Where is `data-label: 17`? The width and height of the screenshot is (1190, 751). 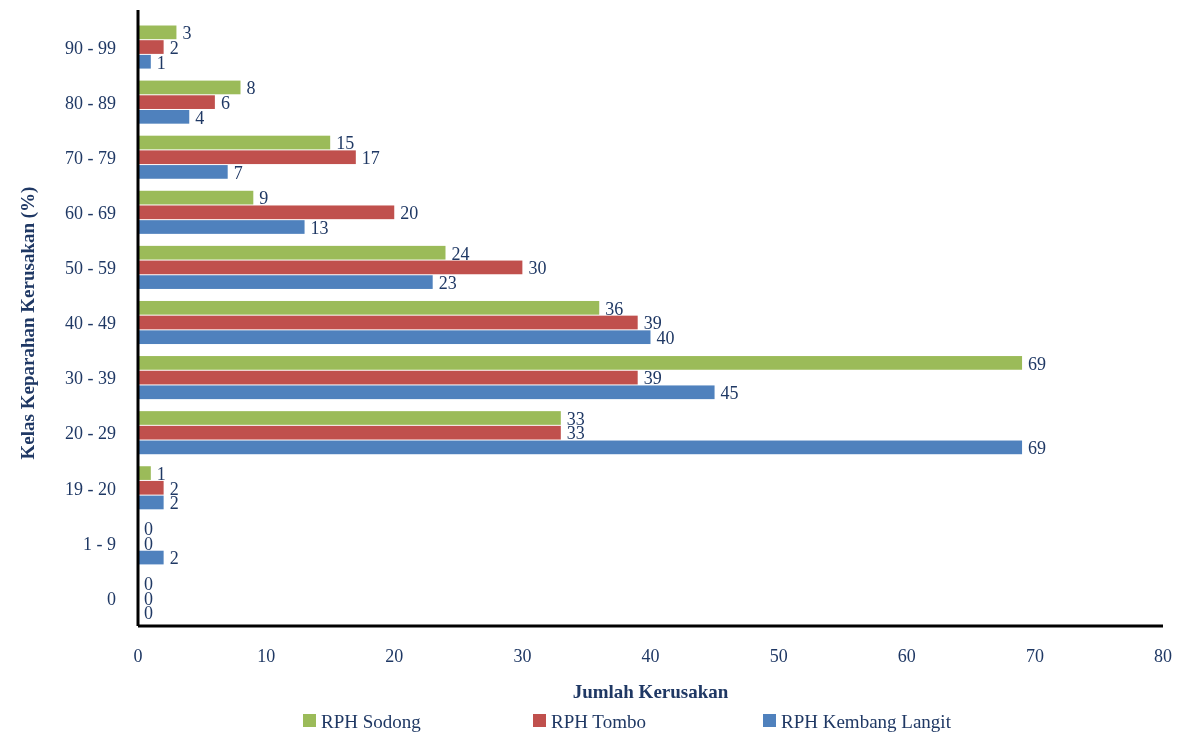 data-label: 17 is located at coordinates (370, 158).